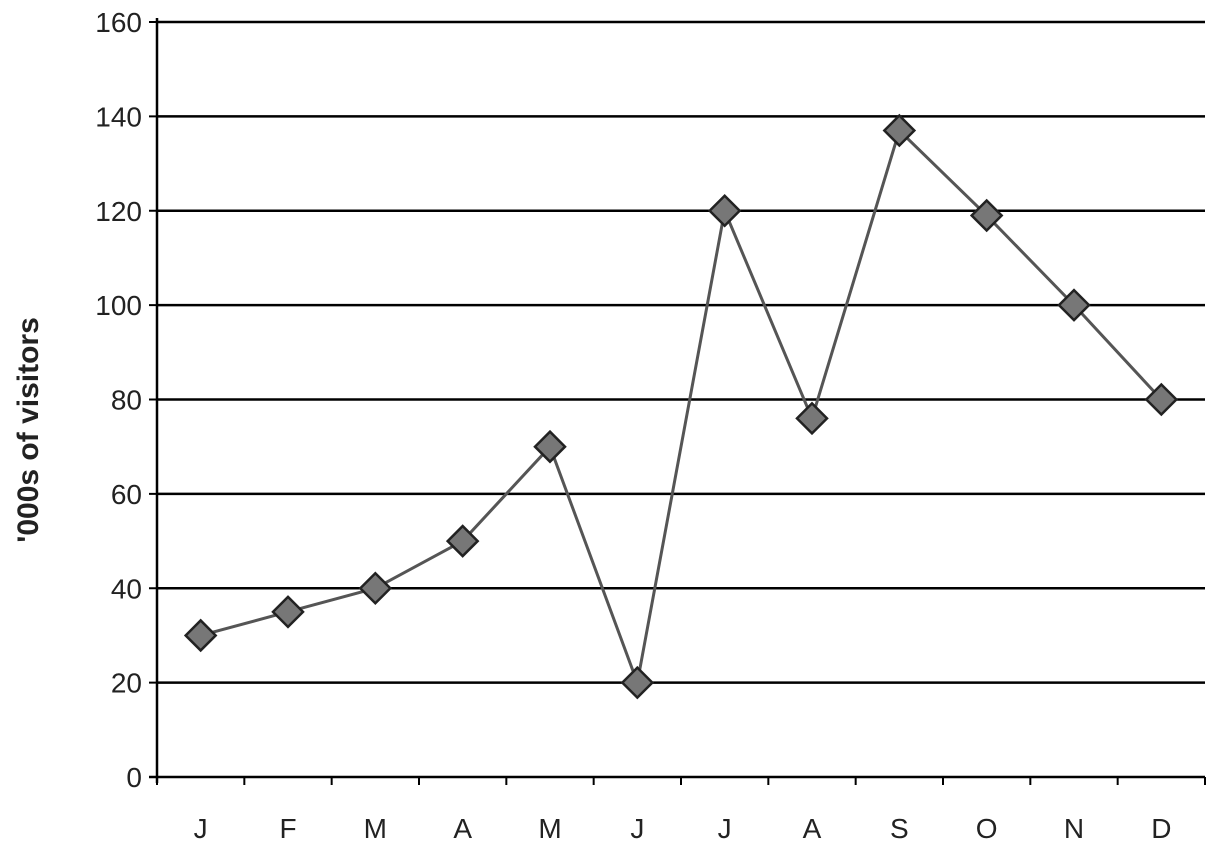 This screenshot has height=844, width=1209. Describe the element at coordinates (134, 777) in the screenshot. I see `y-tick-label: 0` at that location.